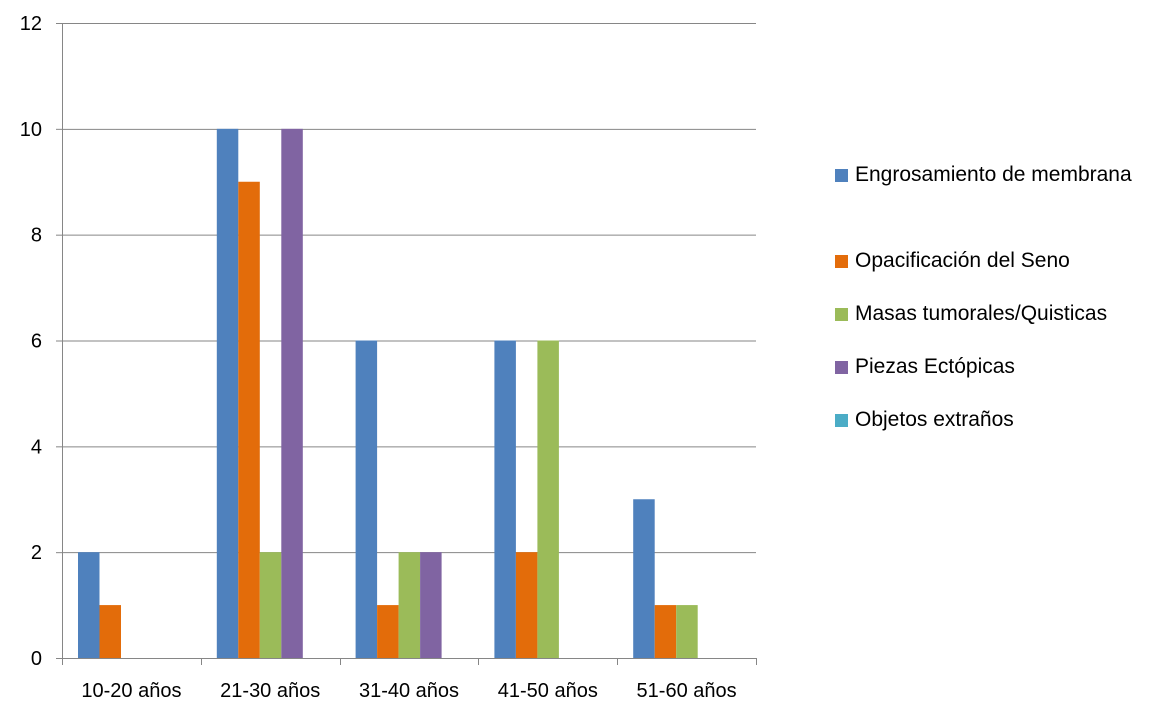 The image size is (1169, 706). What do you see at coordinates (131, 691) in the screenshot?
I see `x-tick-label: 10-20 años` at bounding box center [131, 691].